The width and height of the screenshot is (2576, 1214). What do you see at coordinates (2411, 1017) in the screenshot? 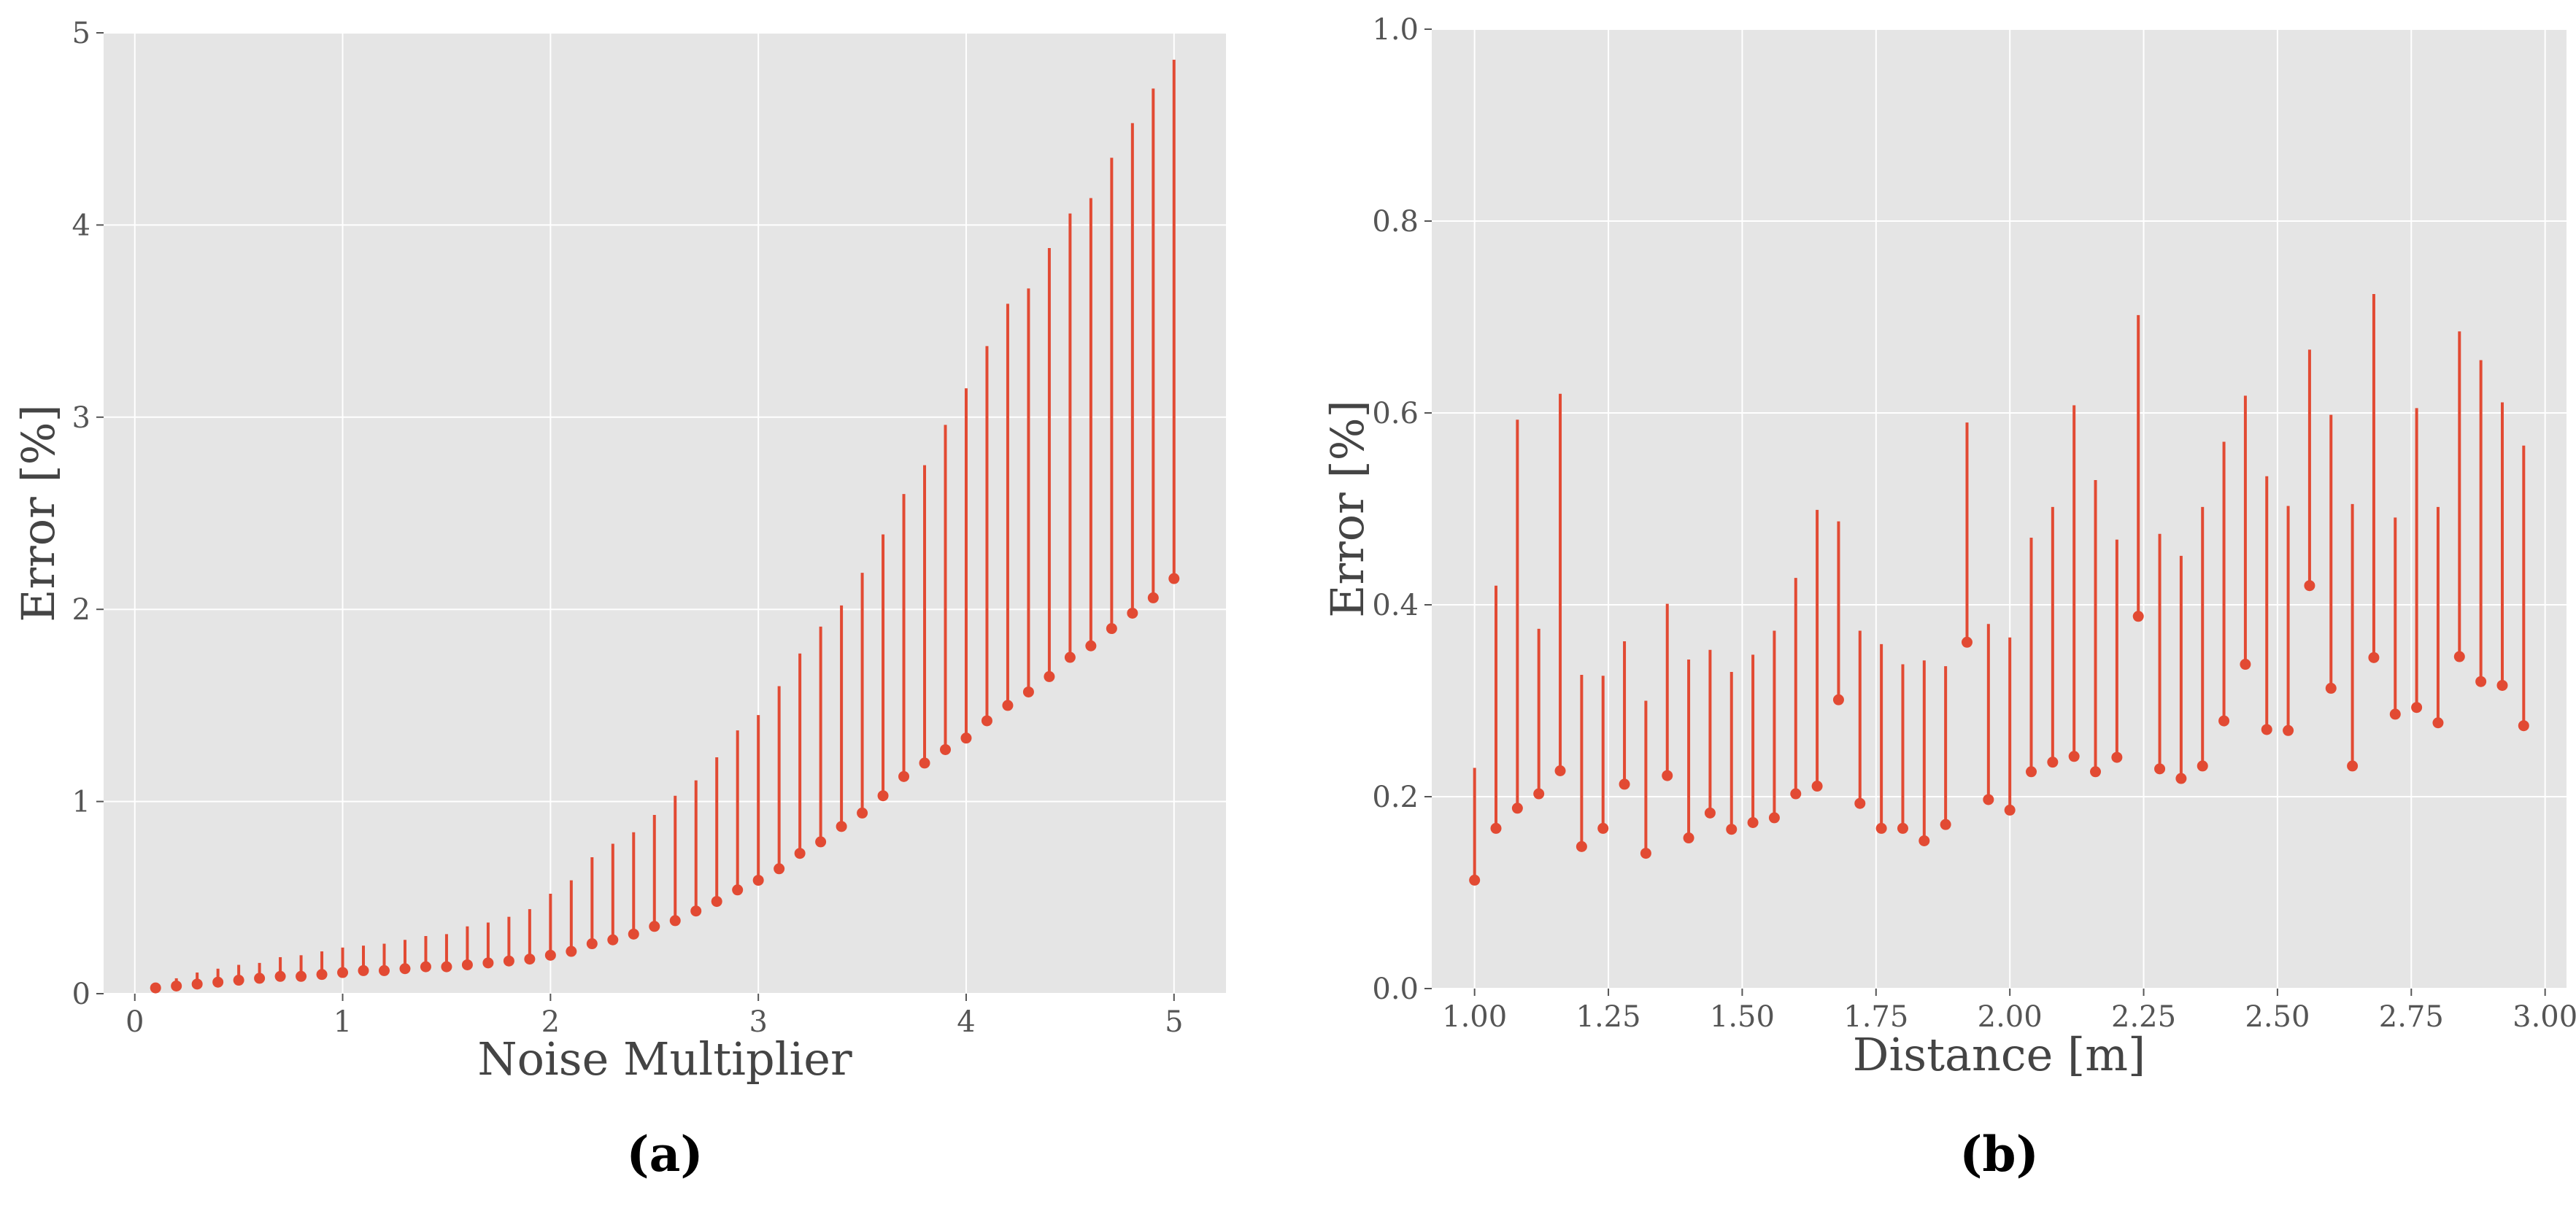
I see `x-tick-label: 2.75` at bounding box center [2411, 1017].